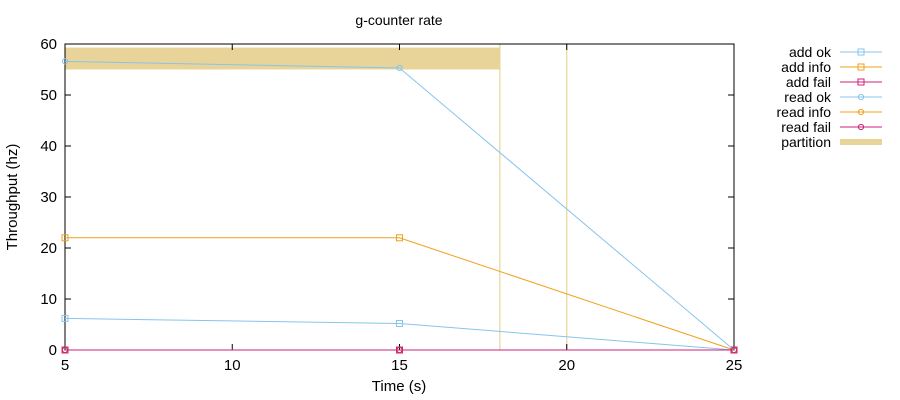  Describe the element at coordinates (861, 67) in the screenshot. I see `legend-marker-add-info` at that location.